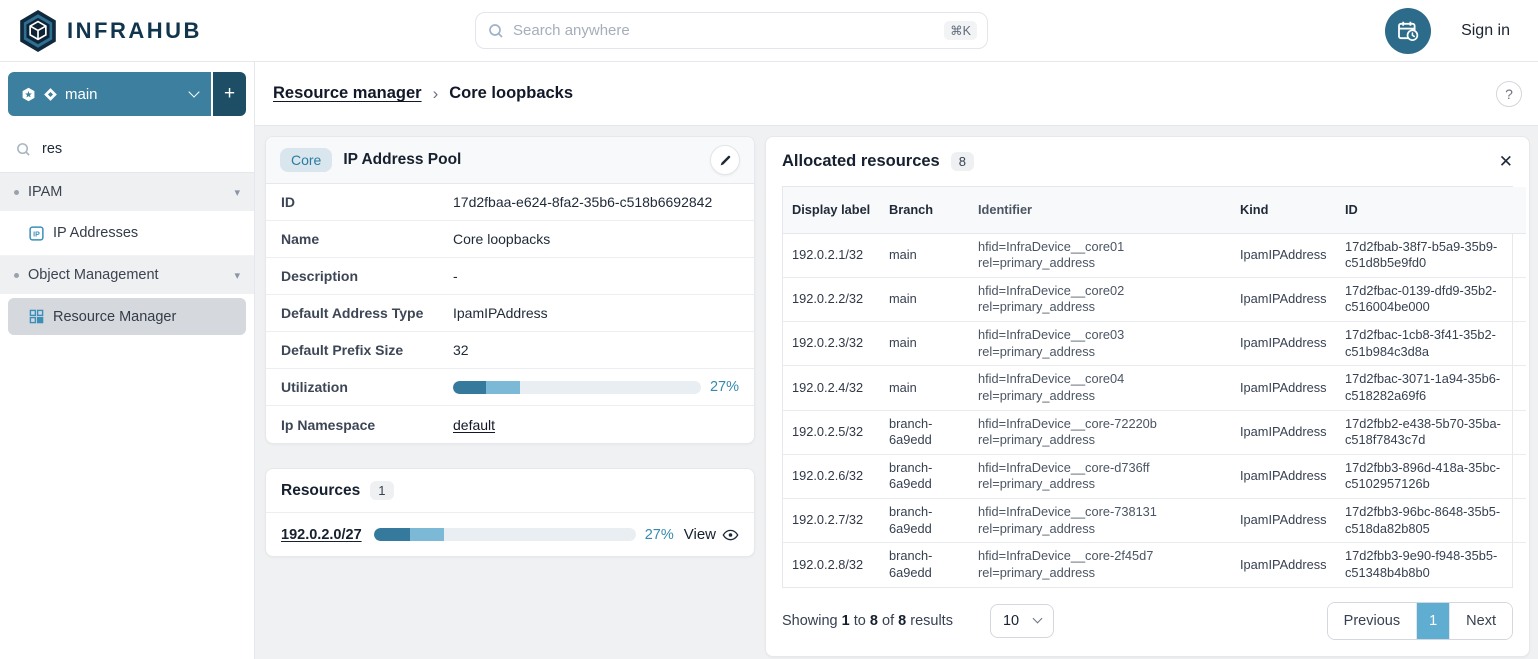 This screenshot has width=1538, height=659. What do you see at coordinates (127, 233) in the screenshot?
I see `sidebar-item-ip-addresses: IP IP Addresses` at bounding box center [127, 233].